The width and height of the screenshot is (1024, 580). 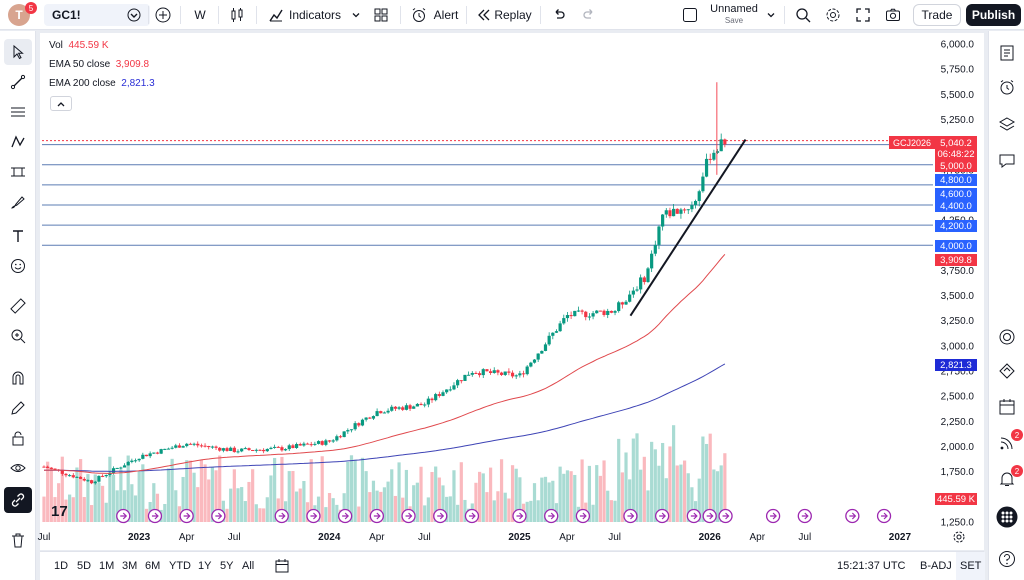 What do you see at coordinates (1007, 53) in the screenshot?
I see `watchlist-icon` at bounding box center [1007, 53].